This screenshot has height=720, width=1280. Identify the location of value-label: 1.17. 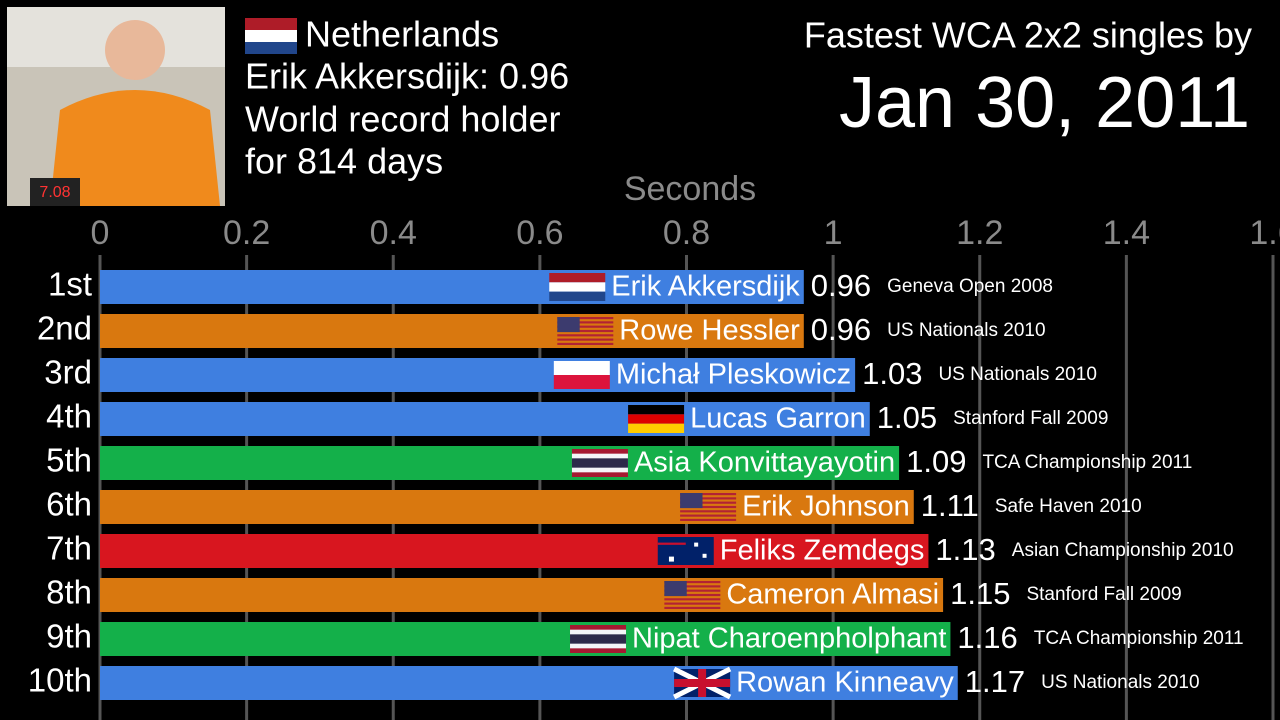
(995, 681).